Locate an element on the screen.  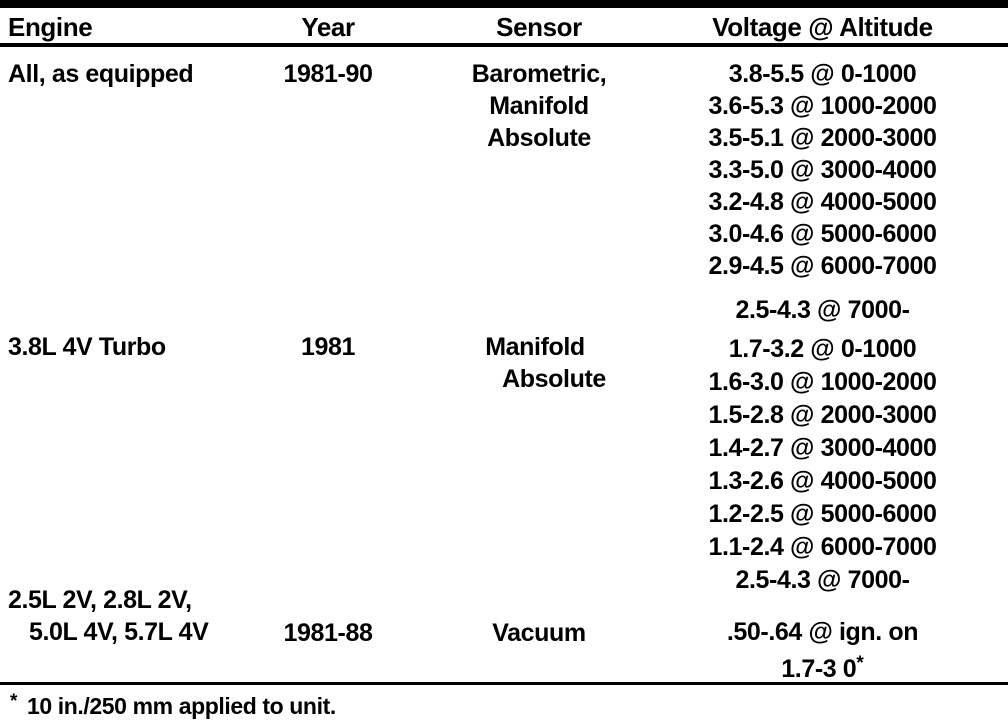
sensor-cell: Manifold Absolute is located at coordinates (539, 363).